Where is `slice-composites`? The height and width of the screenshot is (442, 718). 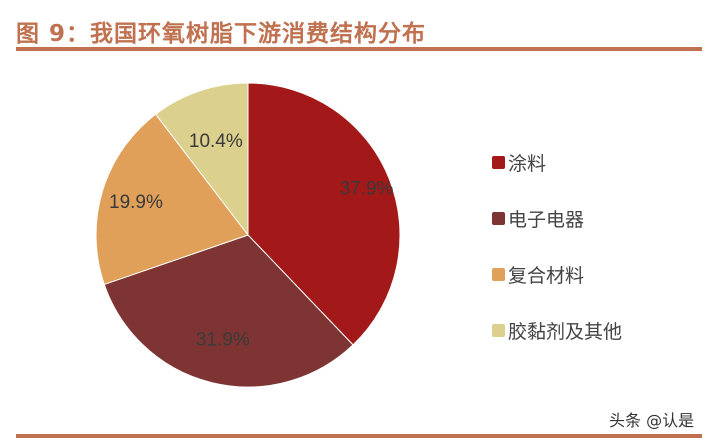
slice-composites is located at coordinates (172, 199).